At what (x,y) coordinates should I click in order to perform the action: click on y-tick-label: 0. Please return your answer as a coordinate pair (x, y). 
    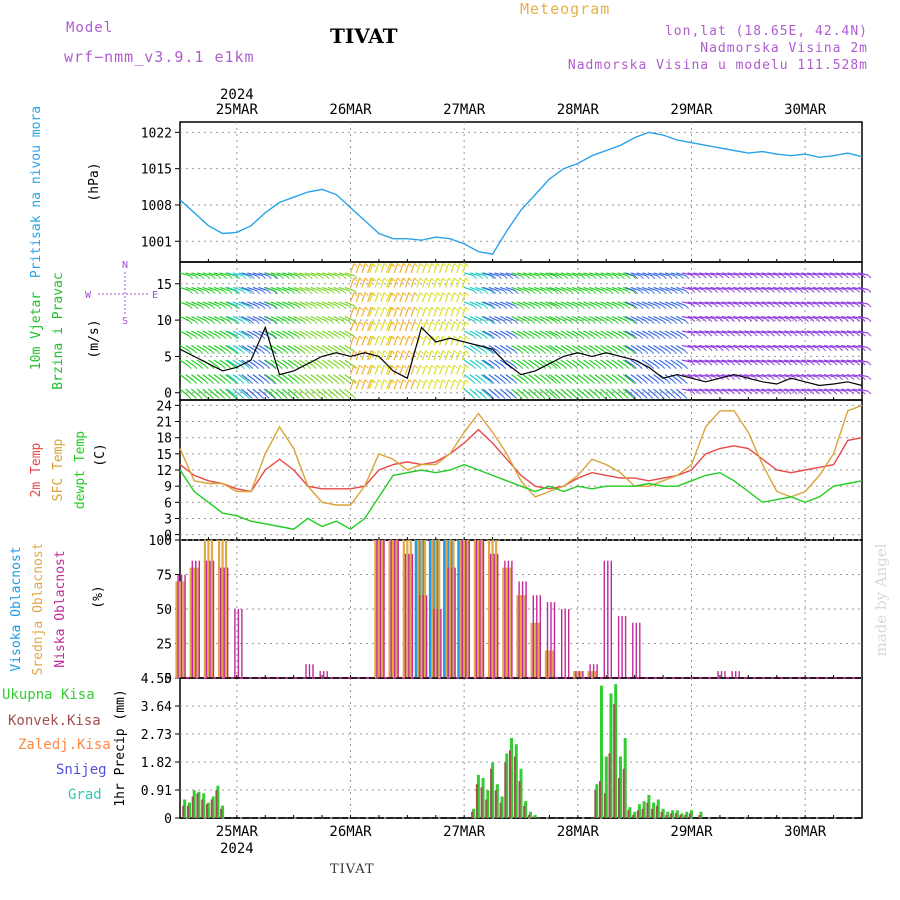
    Looking at the image, I should click on (168, 679).